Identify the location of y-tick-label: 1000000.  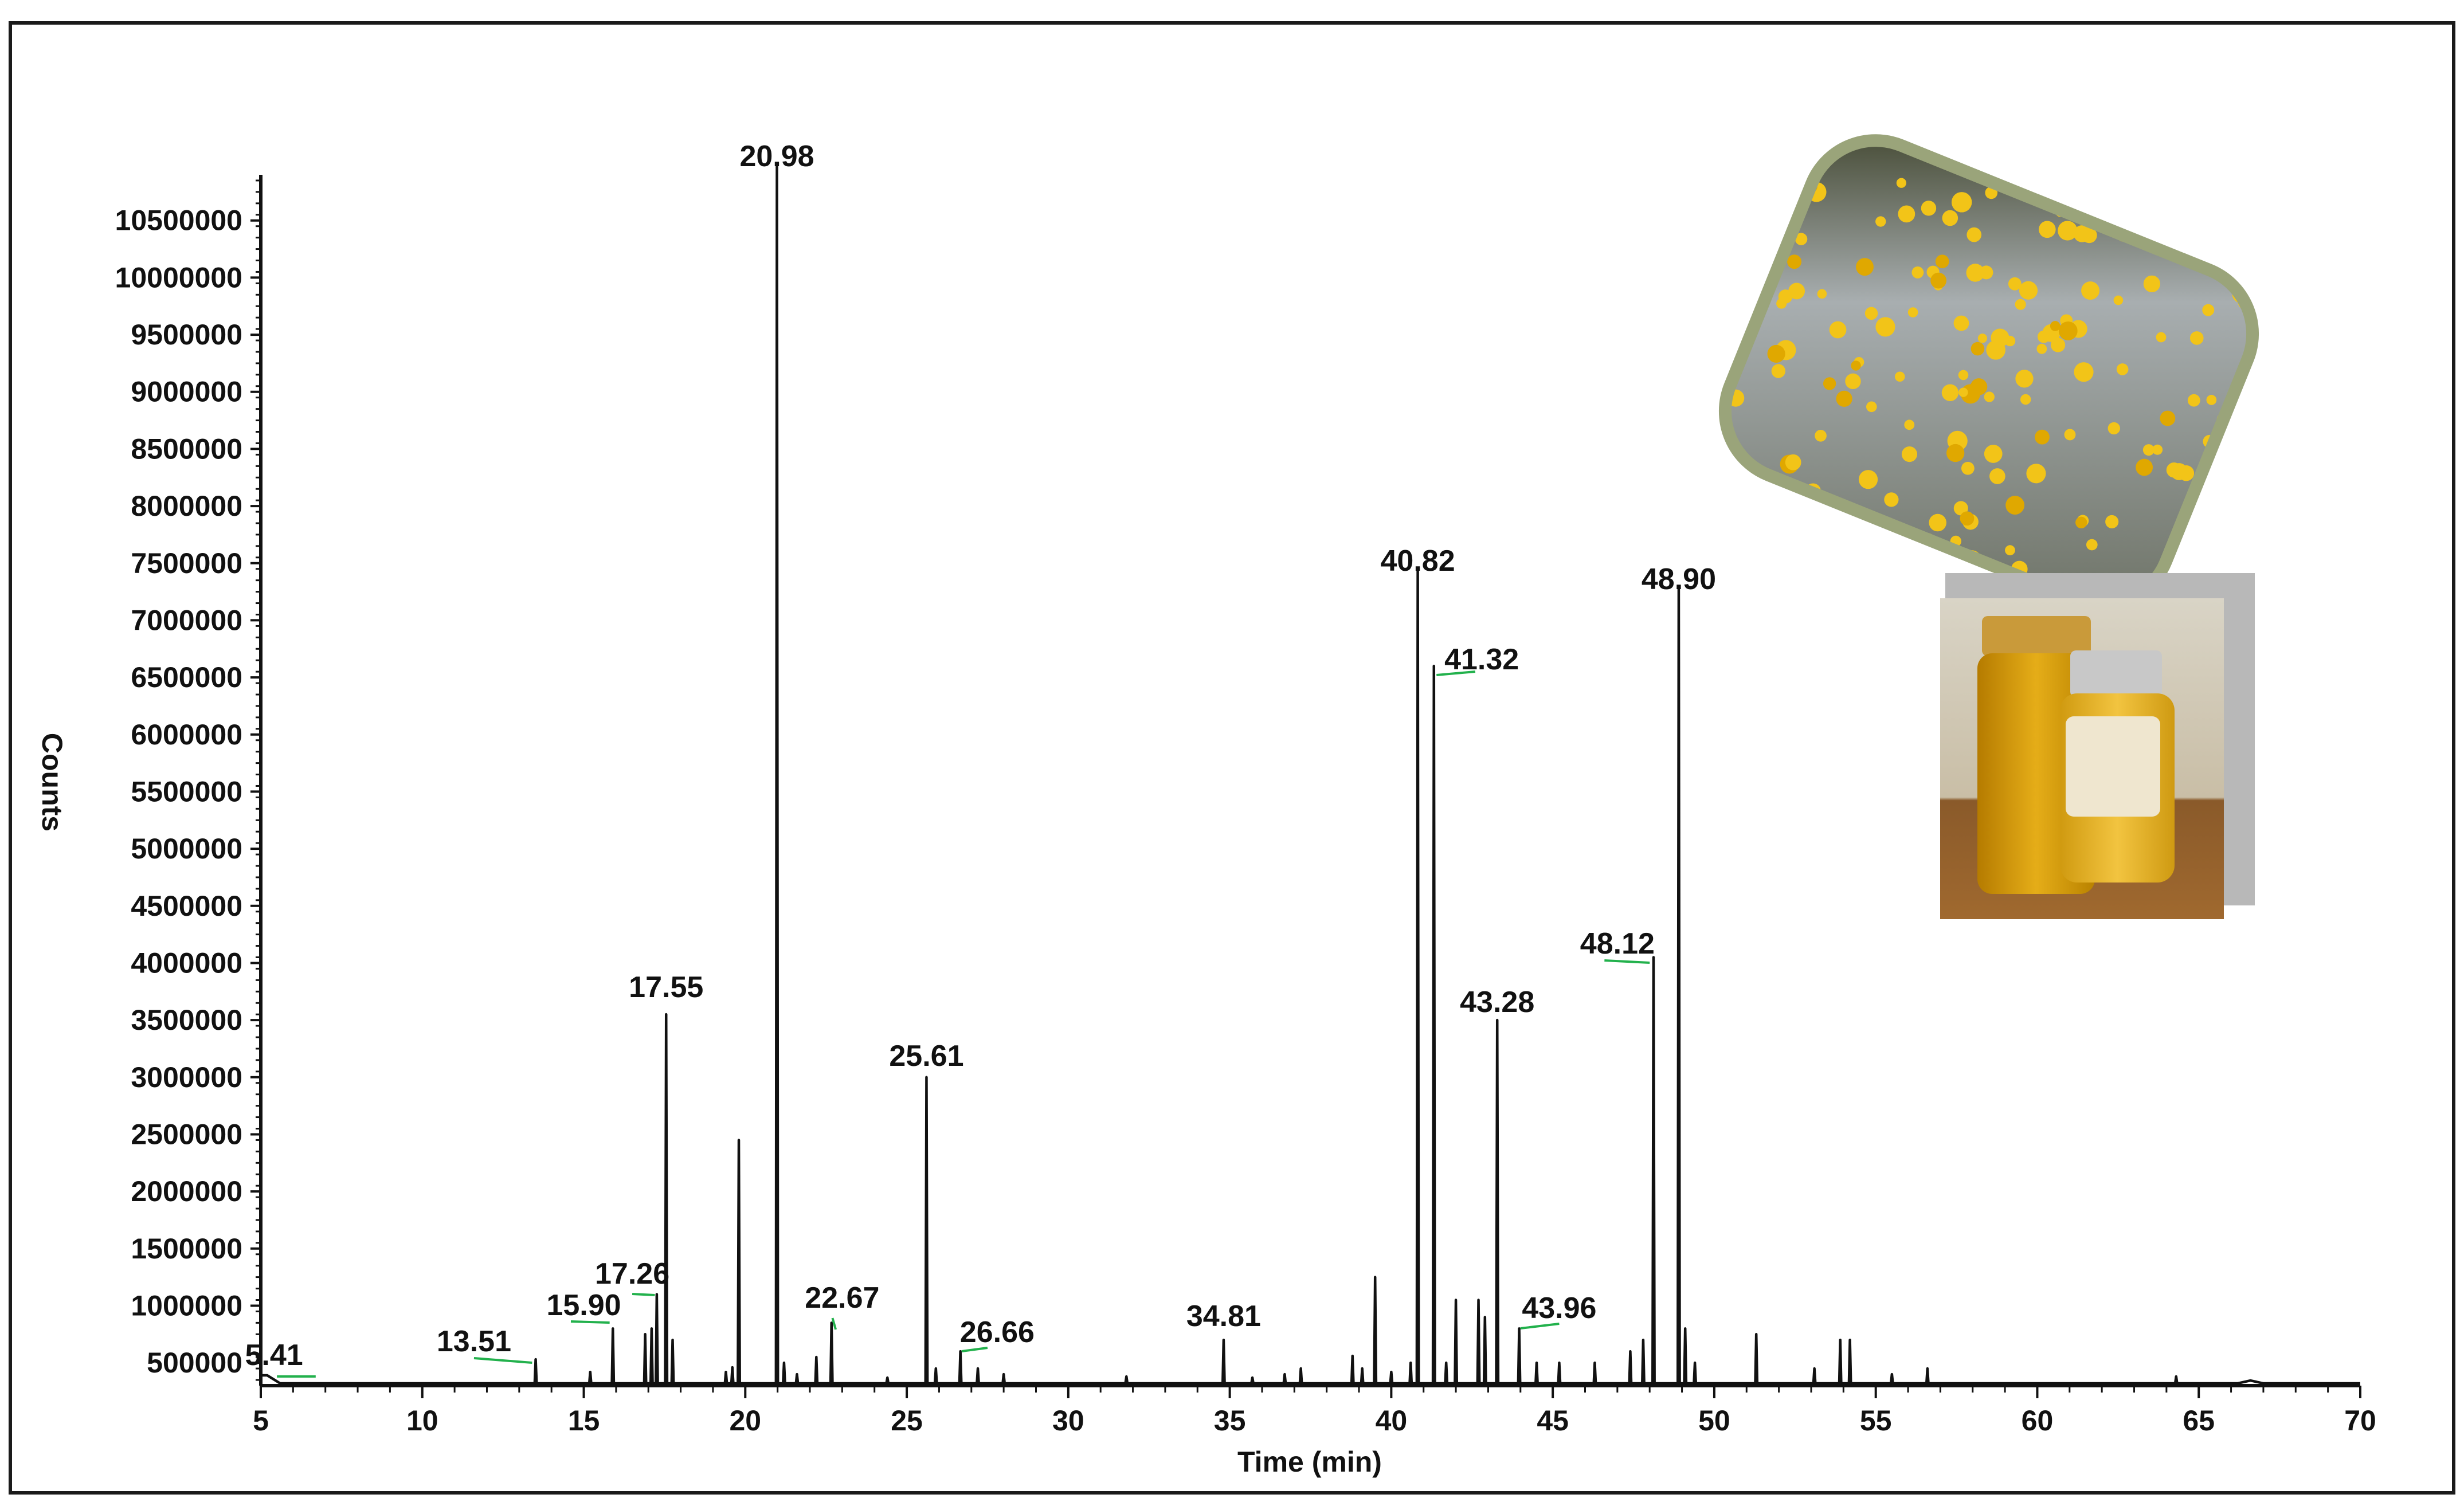
(186, 1305).